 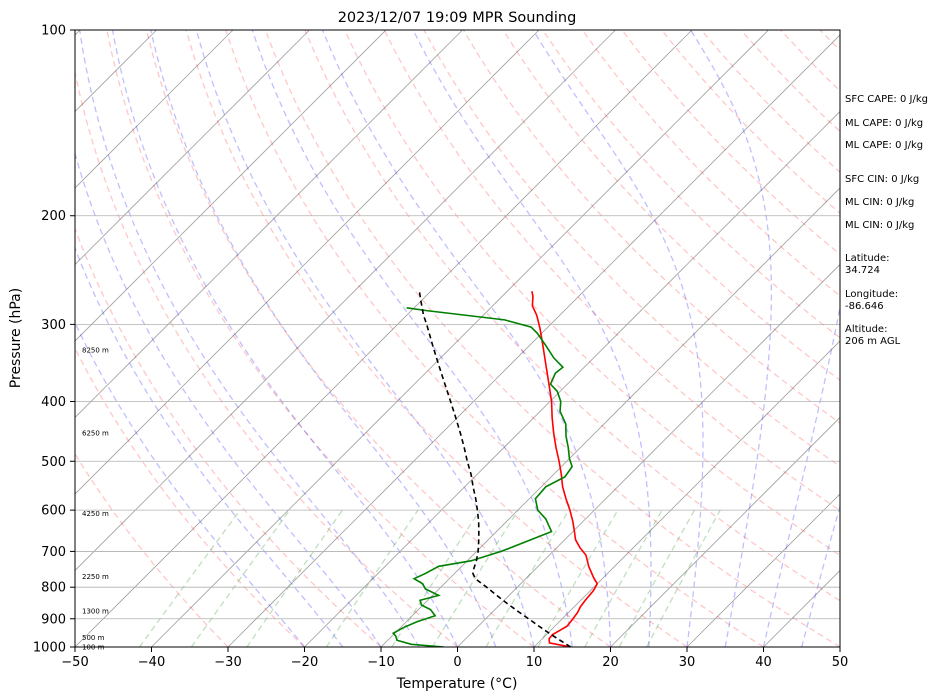 I want to click on ml-cape-text: ML CAPE: 0 J/kg, so click(x=884, y=123).